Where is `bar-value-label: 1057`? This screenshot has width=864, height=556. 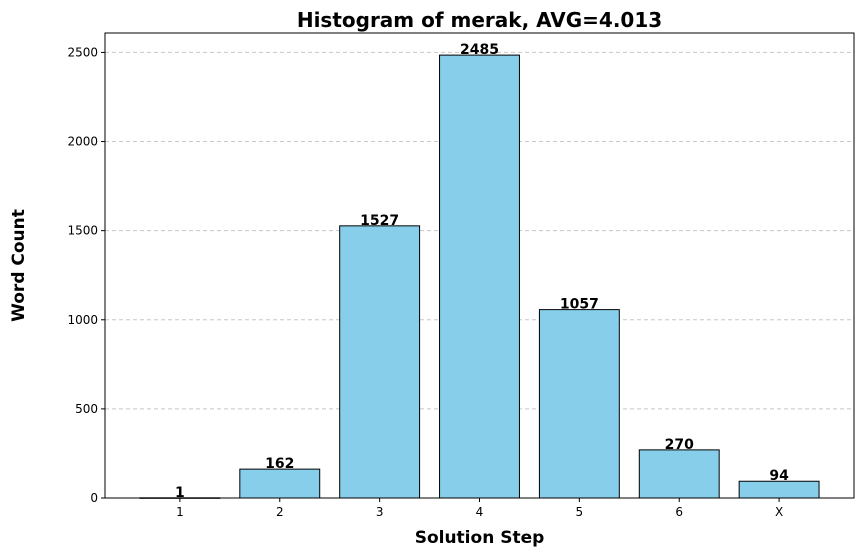
bar-value-label: 1057 is located at coordinates (579, 305).